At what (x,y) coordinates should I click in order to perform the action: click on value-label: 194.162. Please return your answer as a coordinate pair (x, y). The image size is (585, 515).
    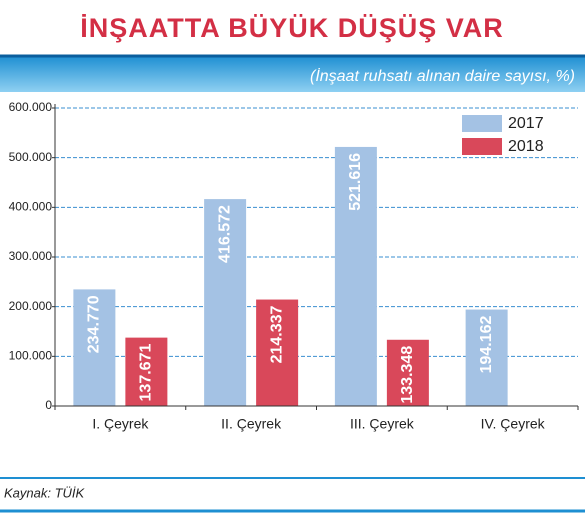
    Looking at the image, I should click on (486, 344).